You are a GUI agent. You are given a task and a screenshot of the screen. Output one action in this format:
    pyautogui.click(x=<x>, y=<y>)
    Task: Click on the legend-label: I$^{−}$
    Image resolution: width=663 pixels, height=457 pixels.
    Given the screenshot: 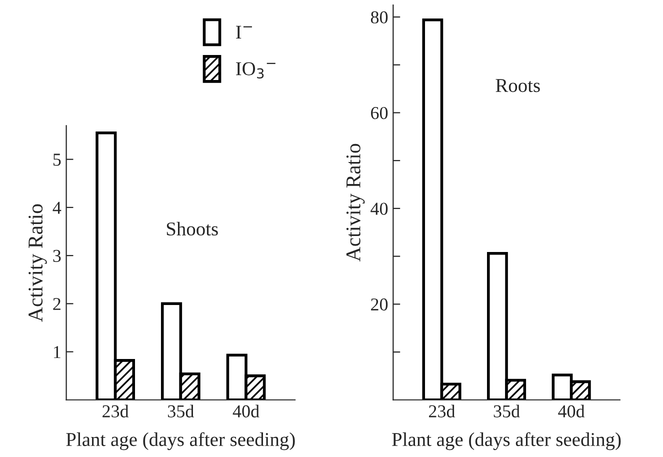 What is the action you would take?
    pyautogui.click(x=244, y=32)
    